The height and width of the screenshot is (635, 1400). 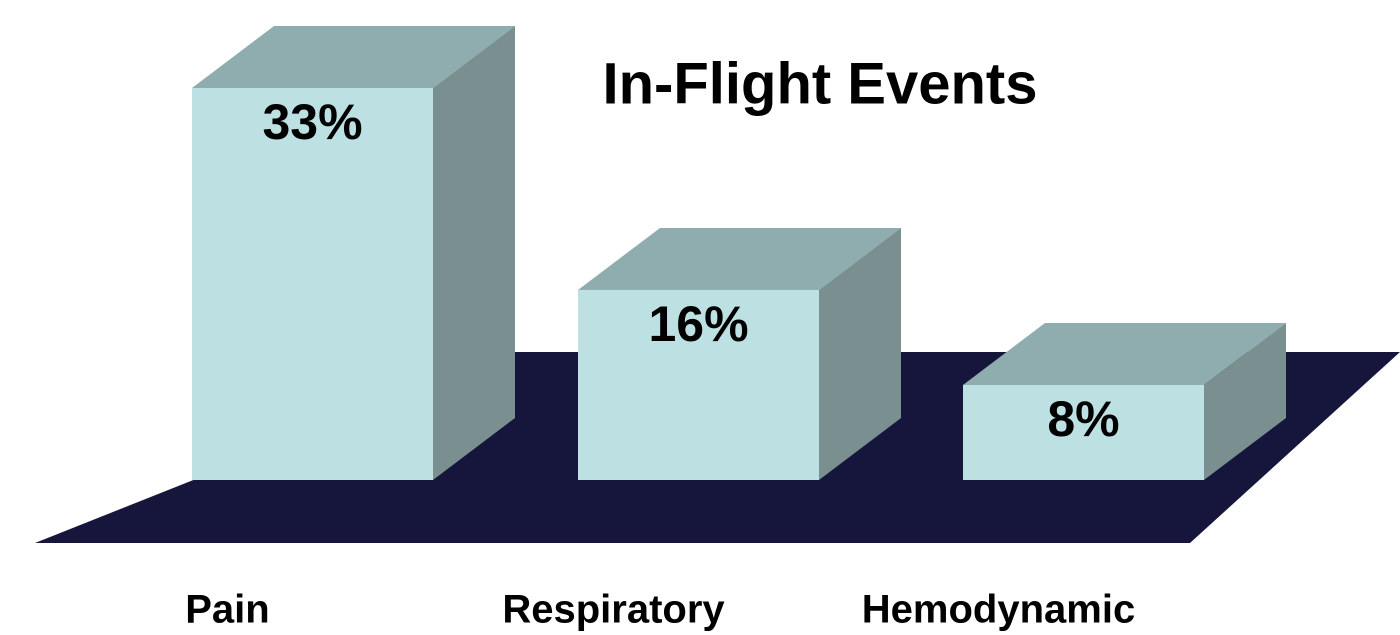 What do you see at coordinates (998, 610) in the screenshot?
I see `x-tick-label: Hemodynamic` at bounding box center [998, 610].